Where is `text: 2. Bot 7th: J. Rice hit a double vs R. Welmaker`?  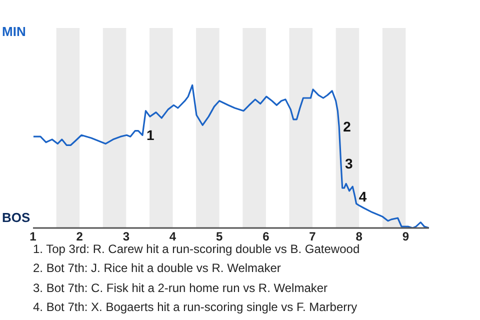
text: 2. Bot 7th: J. Rice hit a double vs R. Welmaker is located at coordinates (157, 269).